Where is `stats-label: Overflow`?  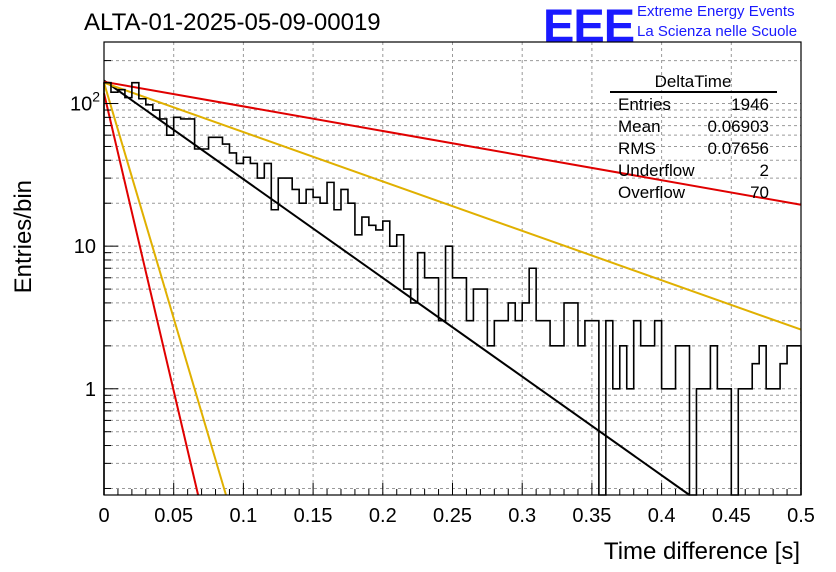
stats-label: Overflow is located at coordinates (652, 192).